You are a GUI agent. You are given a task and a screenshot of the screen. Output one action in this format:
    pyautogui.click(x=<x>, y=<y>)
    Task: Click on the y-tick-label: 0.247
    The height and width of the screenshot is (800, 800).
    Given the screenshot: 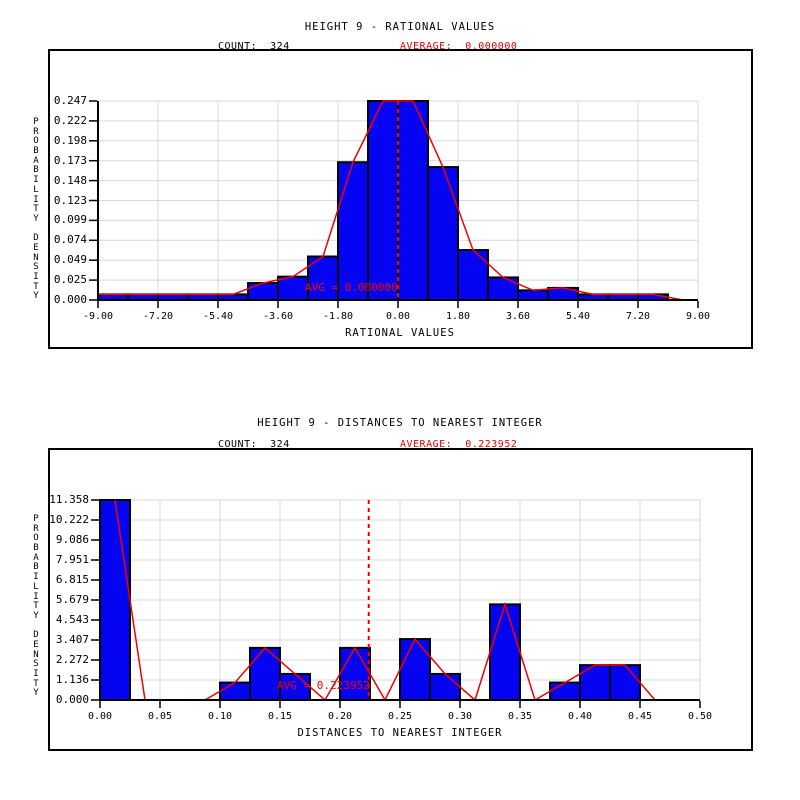 What is the action you would take?
    pyautogui.click(x=70, y=100)
    